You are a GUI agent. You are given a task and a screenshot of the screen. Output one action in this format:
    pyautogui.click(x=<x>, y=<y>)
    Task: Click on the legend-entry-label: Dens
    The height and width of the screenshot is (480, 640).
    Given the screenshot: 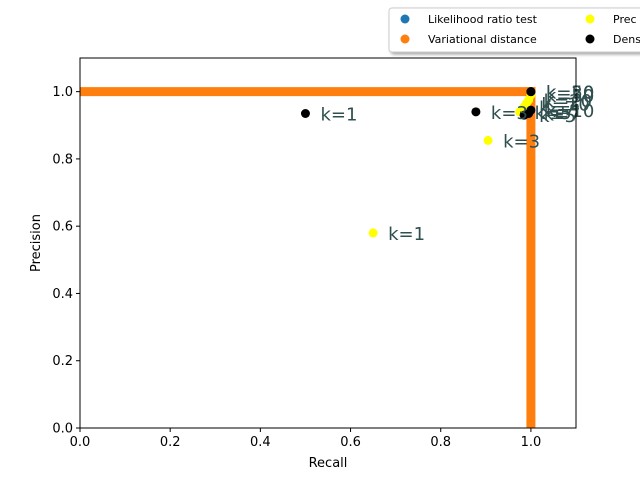 What is the action you would take?
    pyautogui.click(x=626, y=39)
    